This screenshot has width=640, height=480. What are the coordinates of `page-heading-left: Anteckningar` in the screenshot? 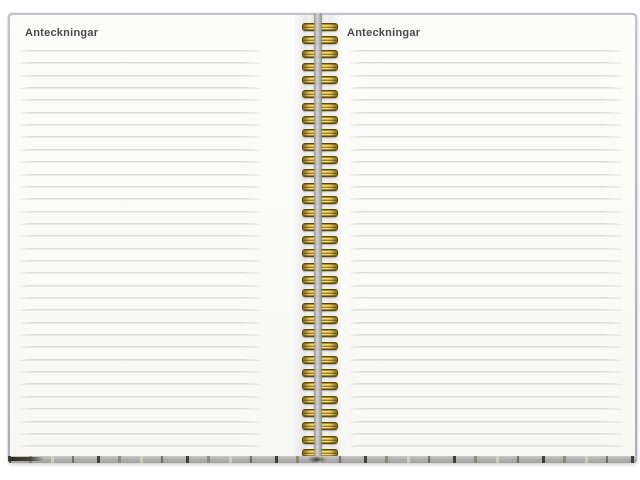 It's located at (62, 33).